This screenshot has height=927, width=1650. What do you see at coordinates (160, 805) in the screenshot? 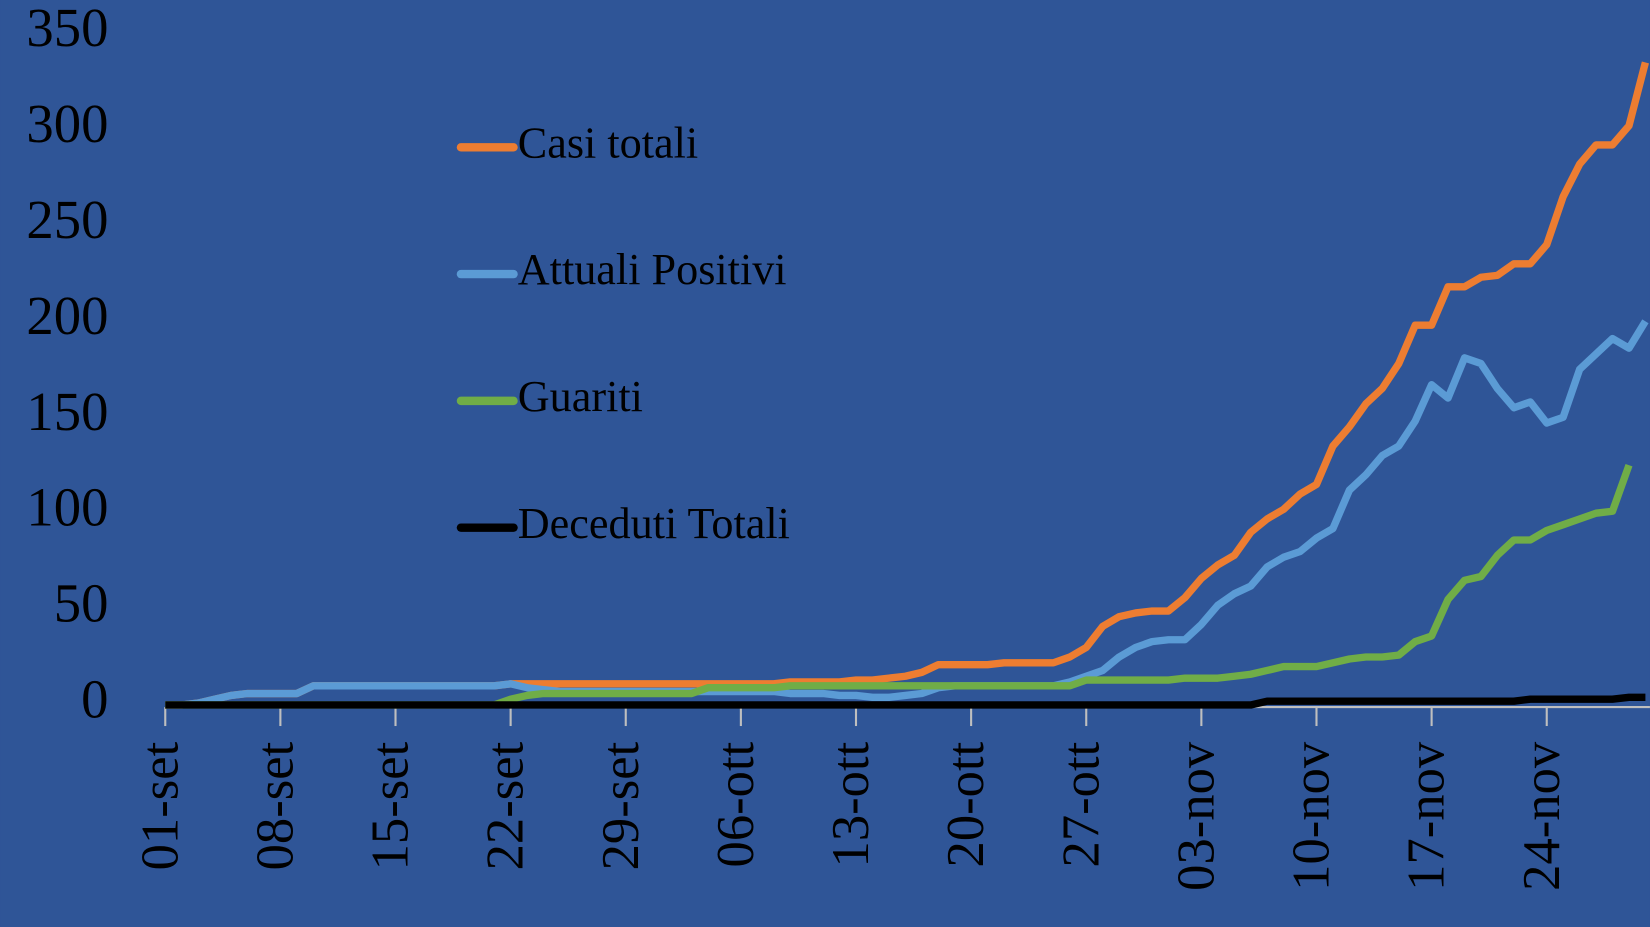
I see `x-tick-label: 01-set` at bounding box center [160, 805].